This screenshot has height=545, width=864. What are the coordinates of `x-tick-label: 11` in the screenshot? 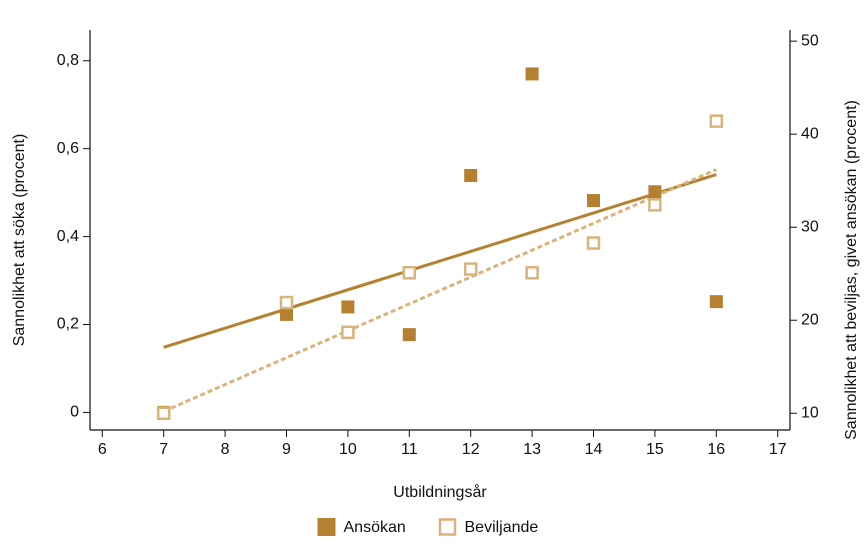 It's located at (409, 449).